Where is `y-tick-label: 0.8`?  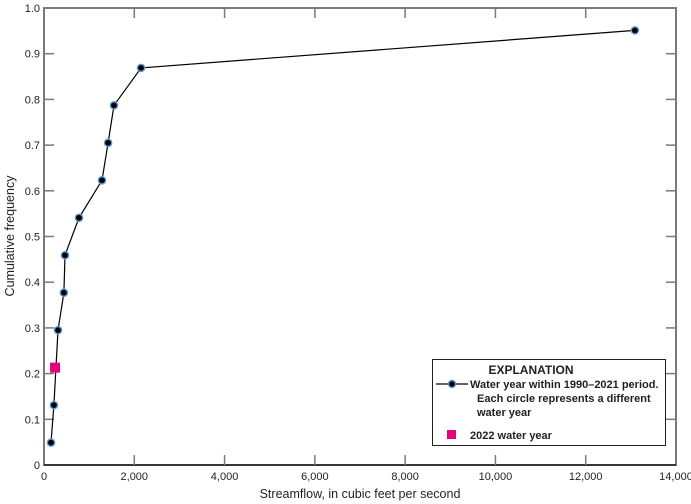
y-tick-label: 0.8 is located at coordinates (32, 100).